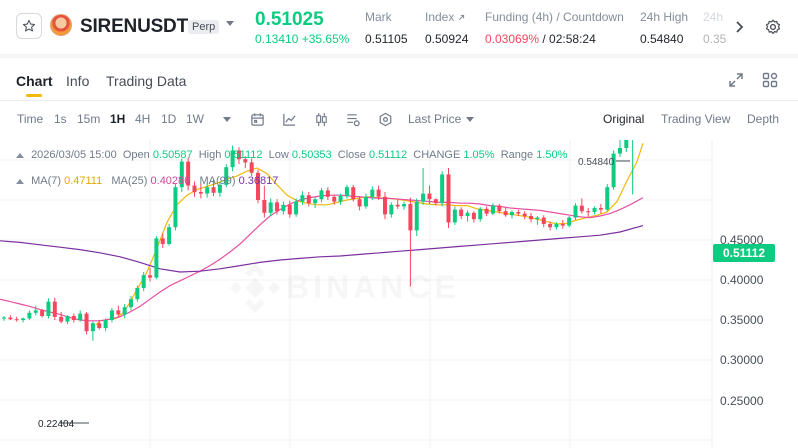 The height and width of the screenshot is (448, 798). Describe the element at coordinates (143, 119) in the screenshot. I see `interval-4h: 4H` at that location.